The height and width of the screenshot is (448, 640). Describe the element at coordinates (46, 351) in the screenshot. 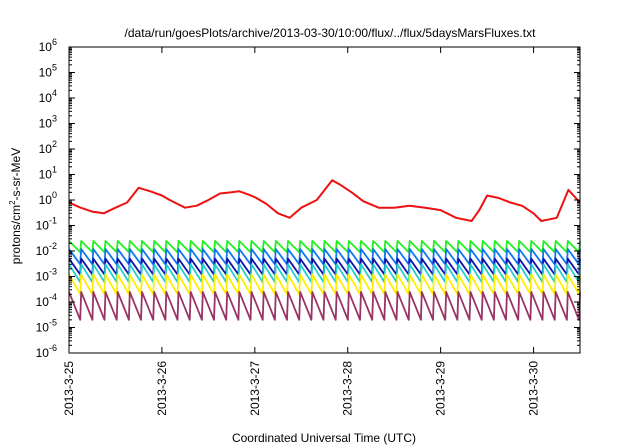

I see `y-tick-label: 10⁻⁶` at that location.